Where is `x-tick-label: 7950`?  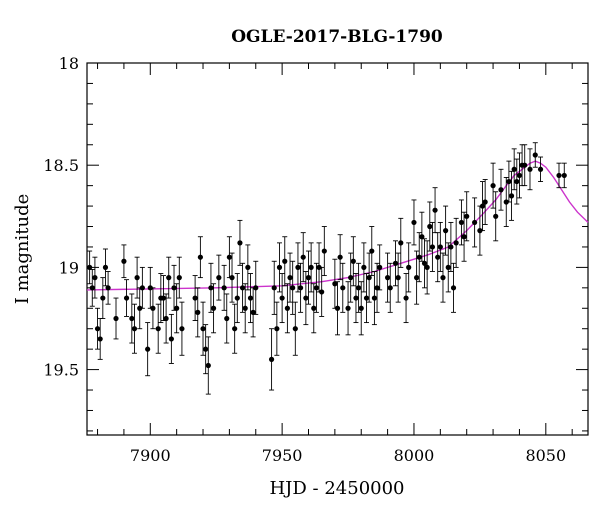
x-tick-label: 7950 is located at coordinates (282, 455).